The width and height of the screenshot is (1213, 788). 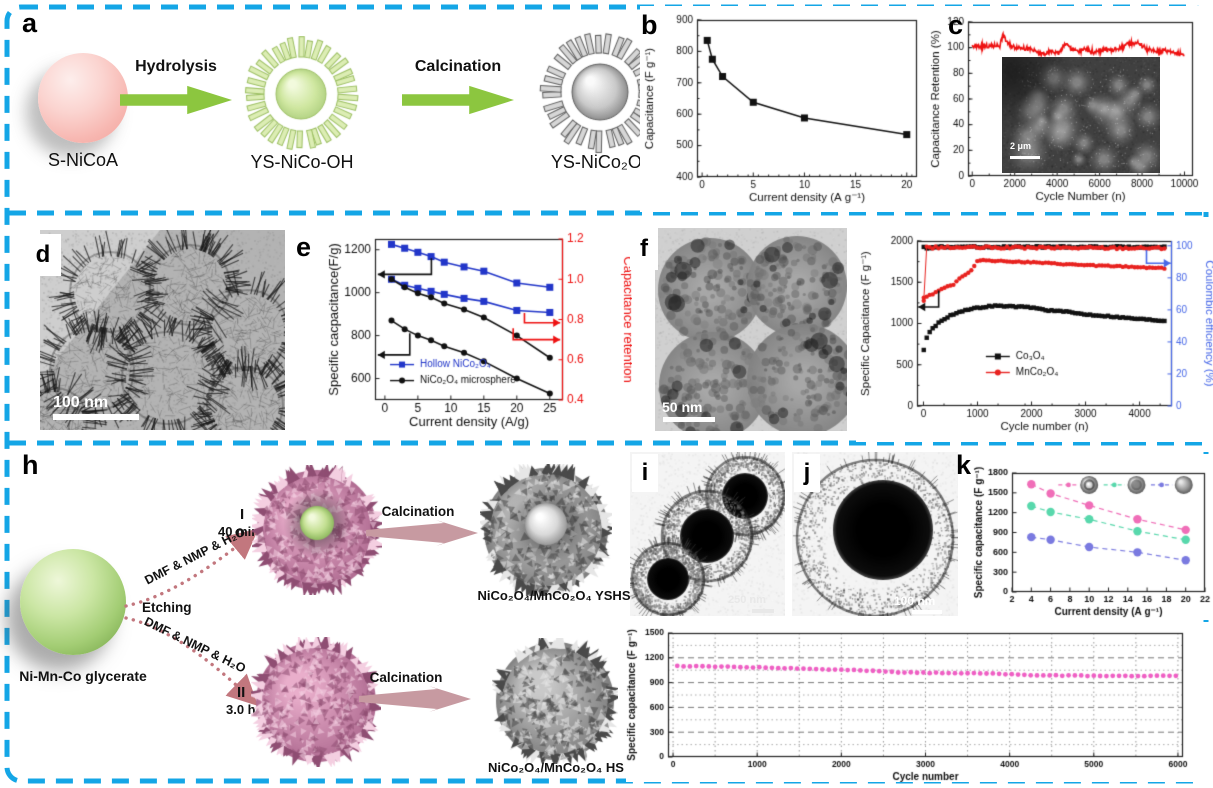 I want to click on panel-f-scalebar, so click(x=689, y=419).